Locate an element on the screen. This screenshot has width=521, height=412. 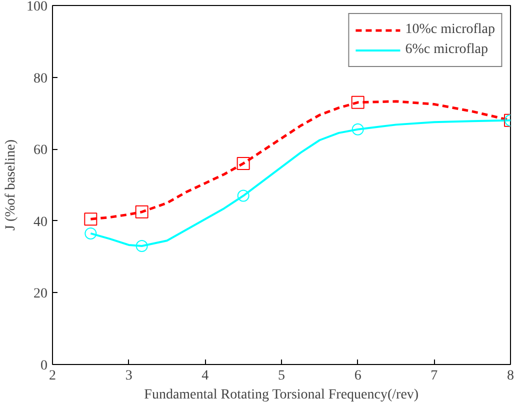
x-tick-label: 2 is located at coordinates (52, 376).